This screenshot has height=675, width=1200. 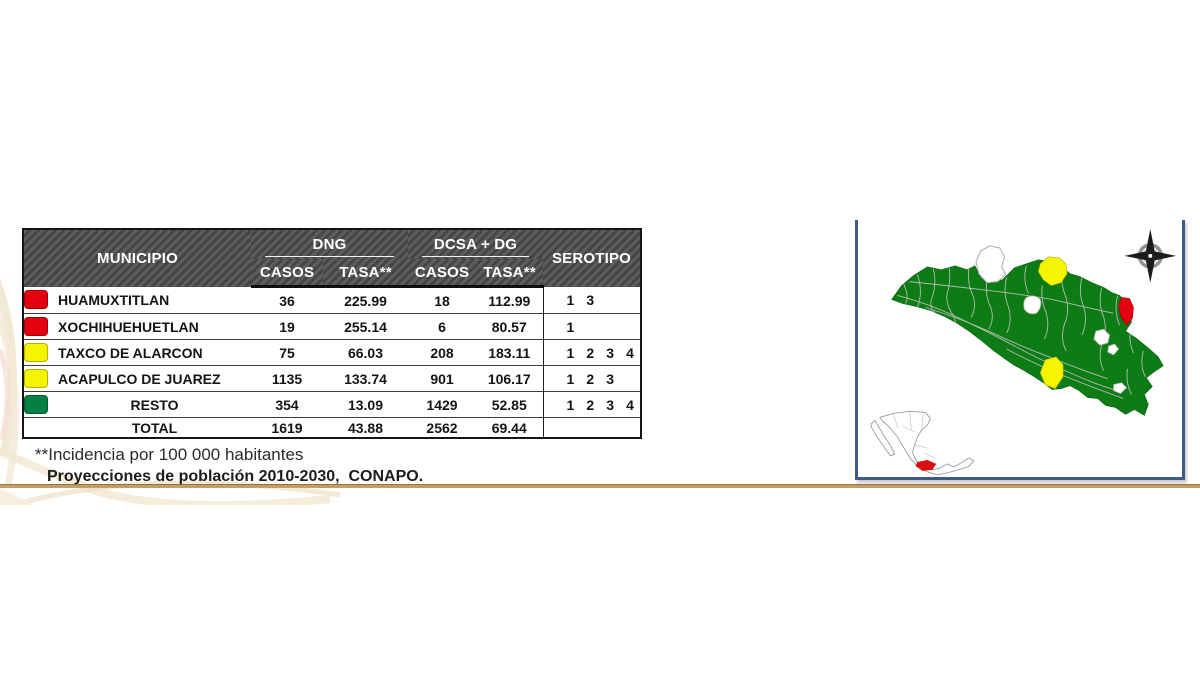 What do you see at coordinates (1150, 256) in the screenshot?
I see `compass-rose-icon` at bounding box center [1150, 256].